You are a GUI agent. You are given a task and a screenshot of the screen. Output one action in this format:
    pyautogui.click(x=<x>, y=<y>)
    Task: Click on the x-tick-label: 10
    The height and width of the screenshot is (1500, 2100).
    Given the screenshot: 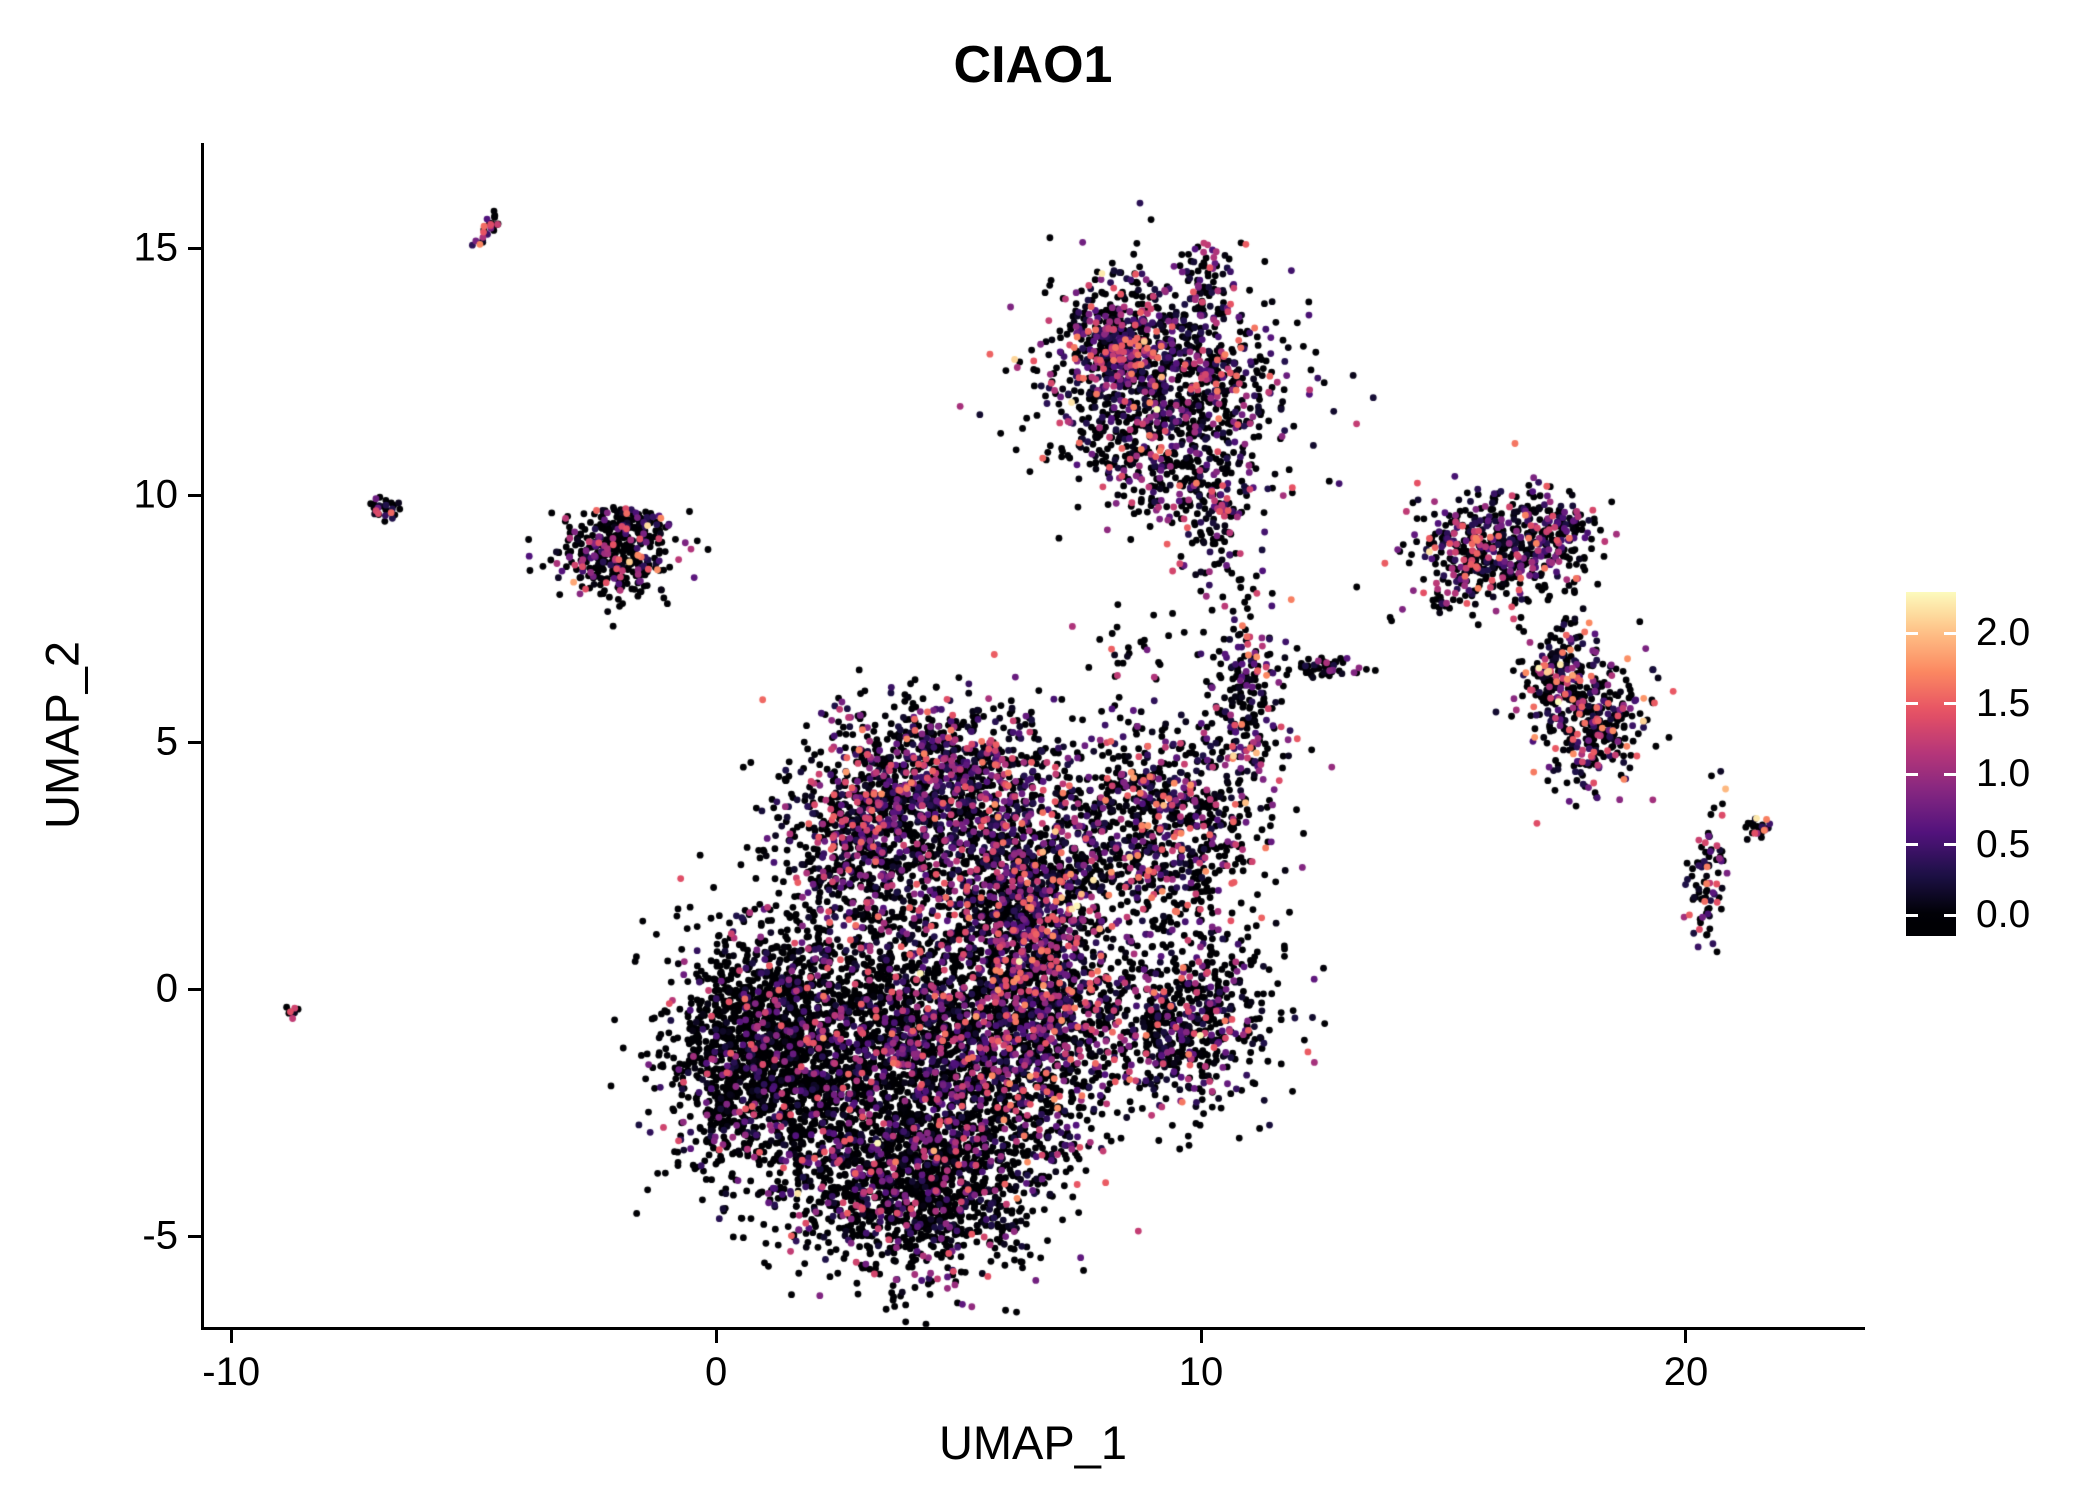 What is the action you would take?
    pyautogui.click(x=1201, y=1372)
    